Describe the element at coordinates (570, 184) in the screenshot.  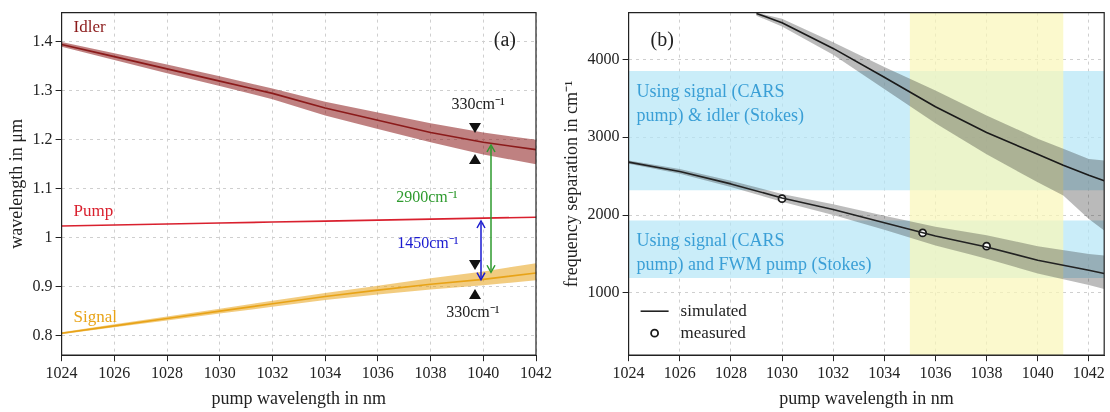
I see `y-axis-title: frequency separation in cm⁻¹` at that location.